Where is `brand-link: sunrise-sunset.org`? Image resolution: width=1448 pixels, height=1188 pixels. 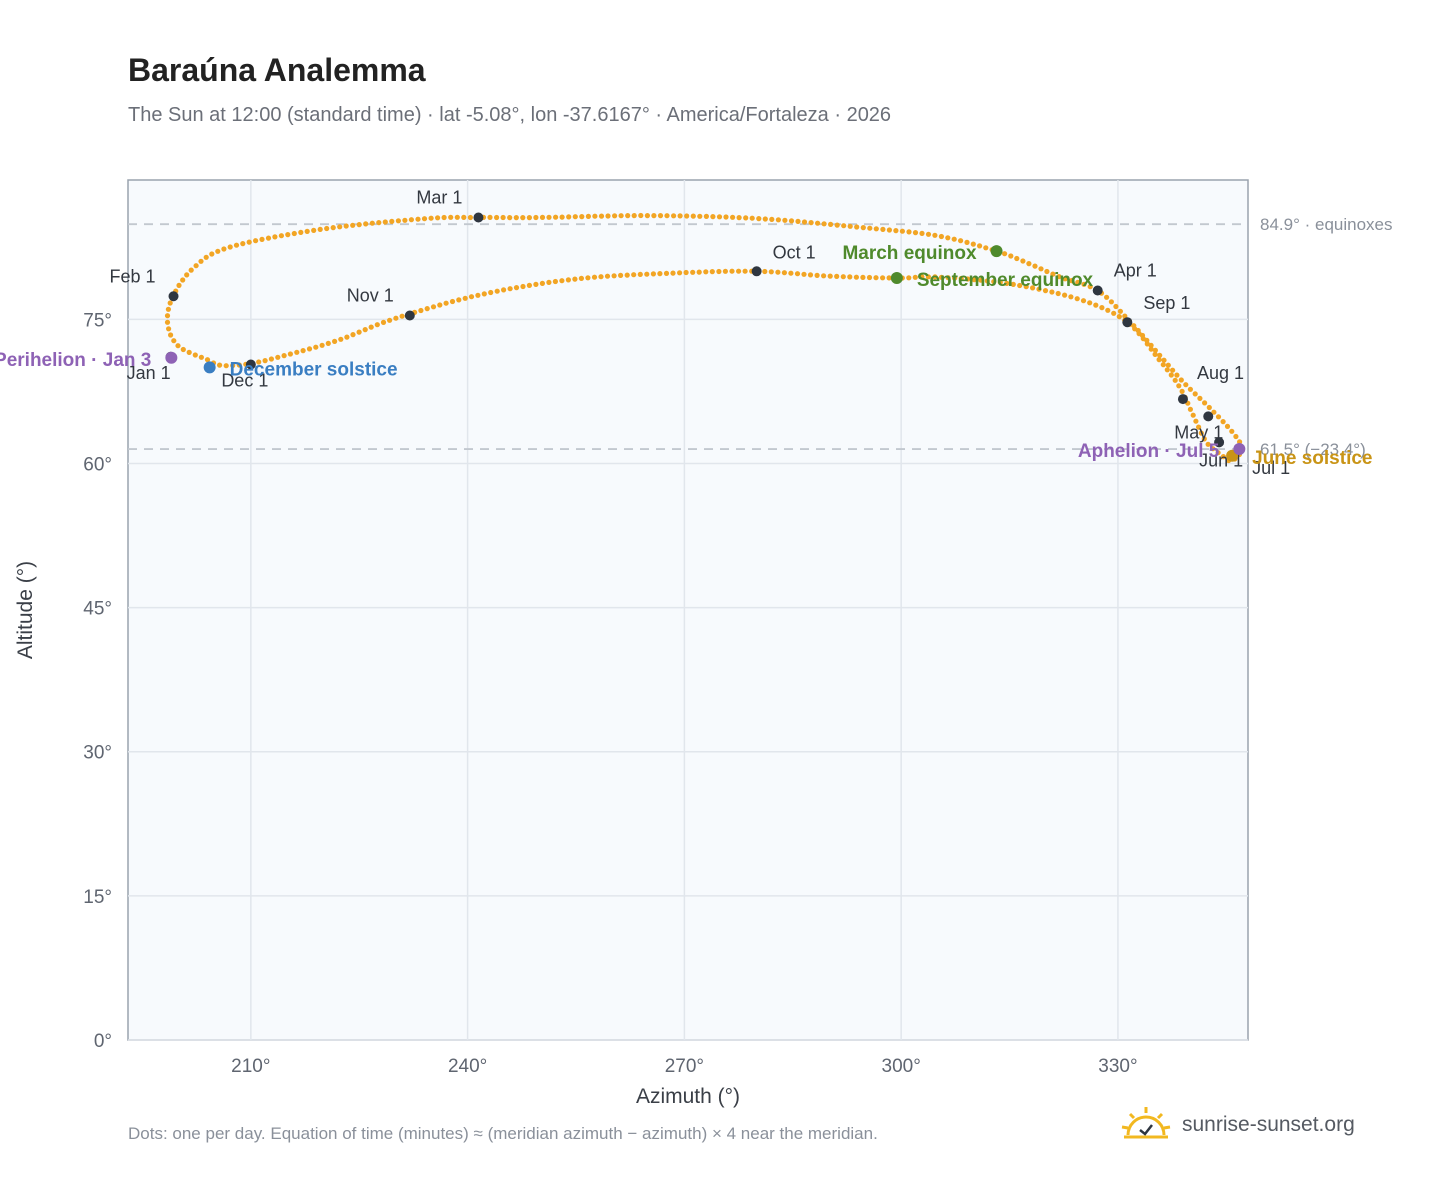
brand-link: sunrise-sunset.org is located at coordinates (1237, 1125).